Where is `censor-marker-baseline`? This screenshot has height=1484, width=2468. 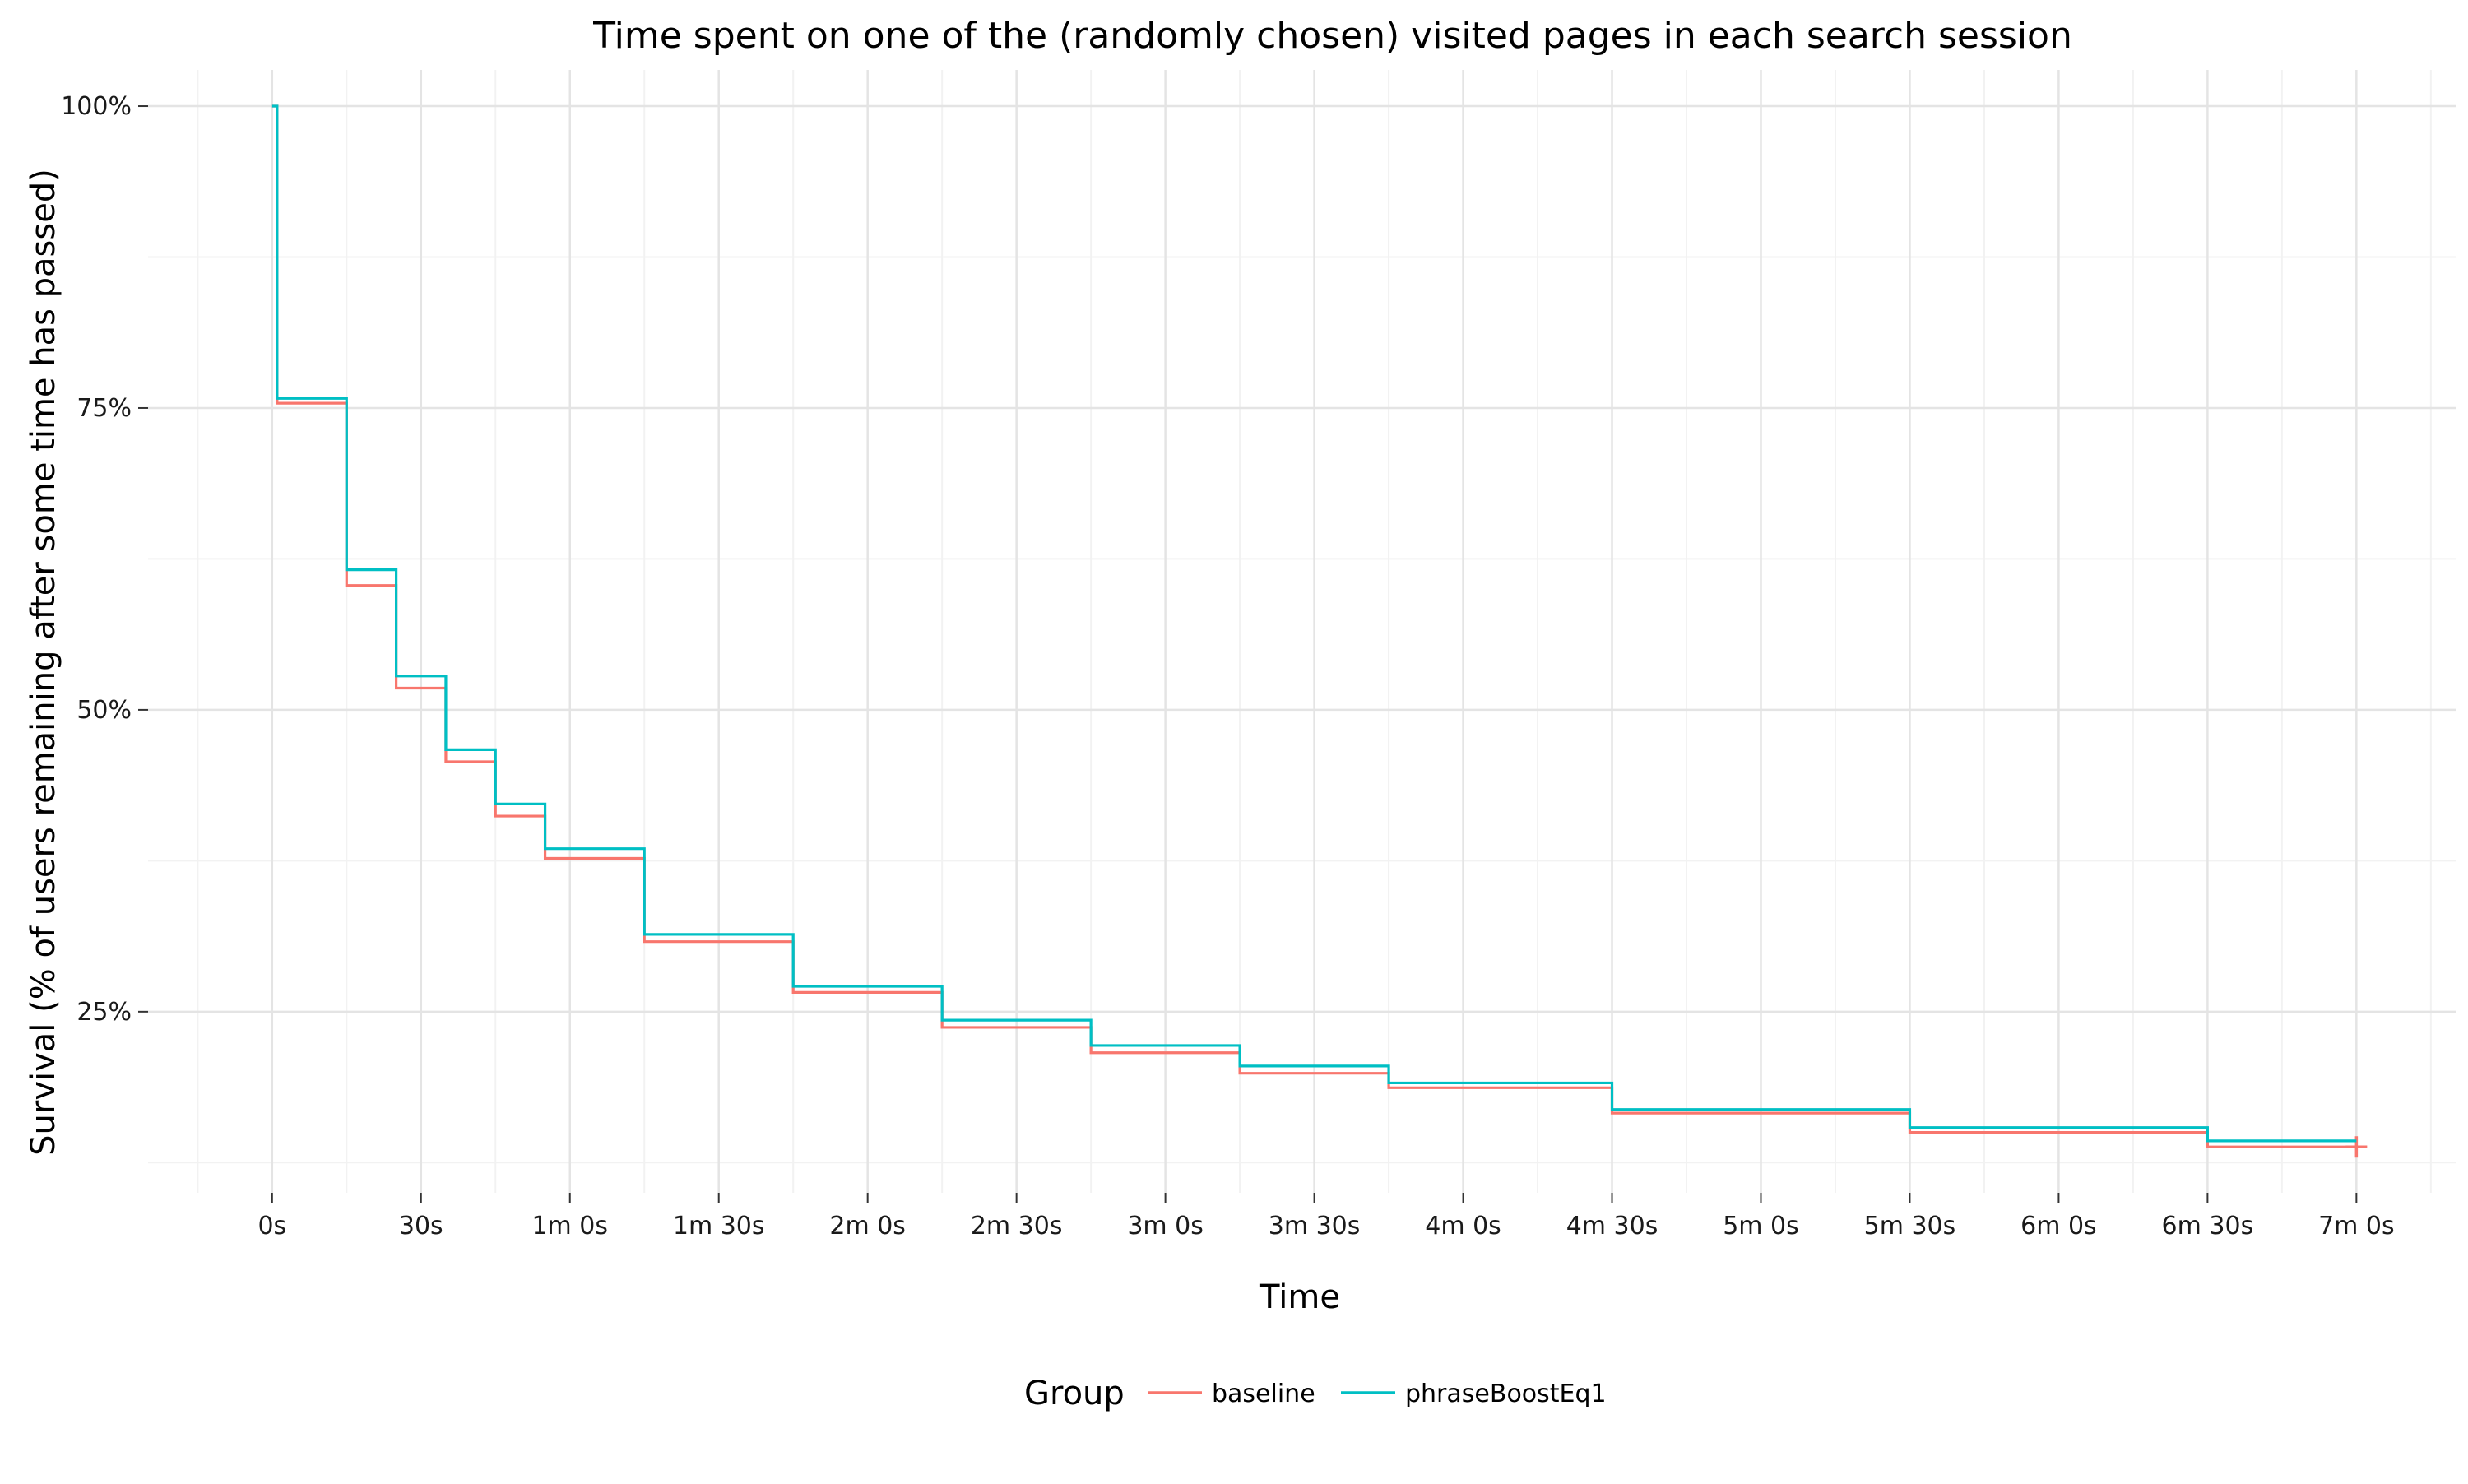
censor-marker-baseline is located at coordinates (2356, 1147).